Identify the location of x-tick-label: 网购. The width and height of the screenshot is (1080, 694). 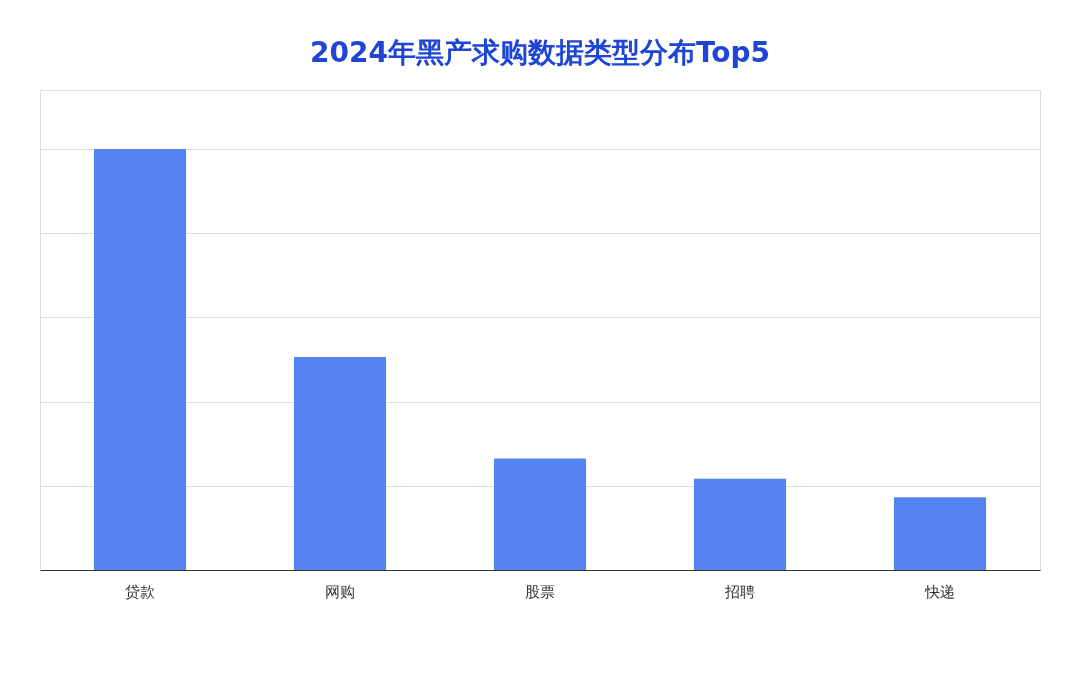
(340, 591).